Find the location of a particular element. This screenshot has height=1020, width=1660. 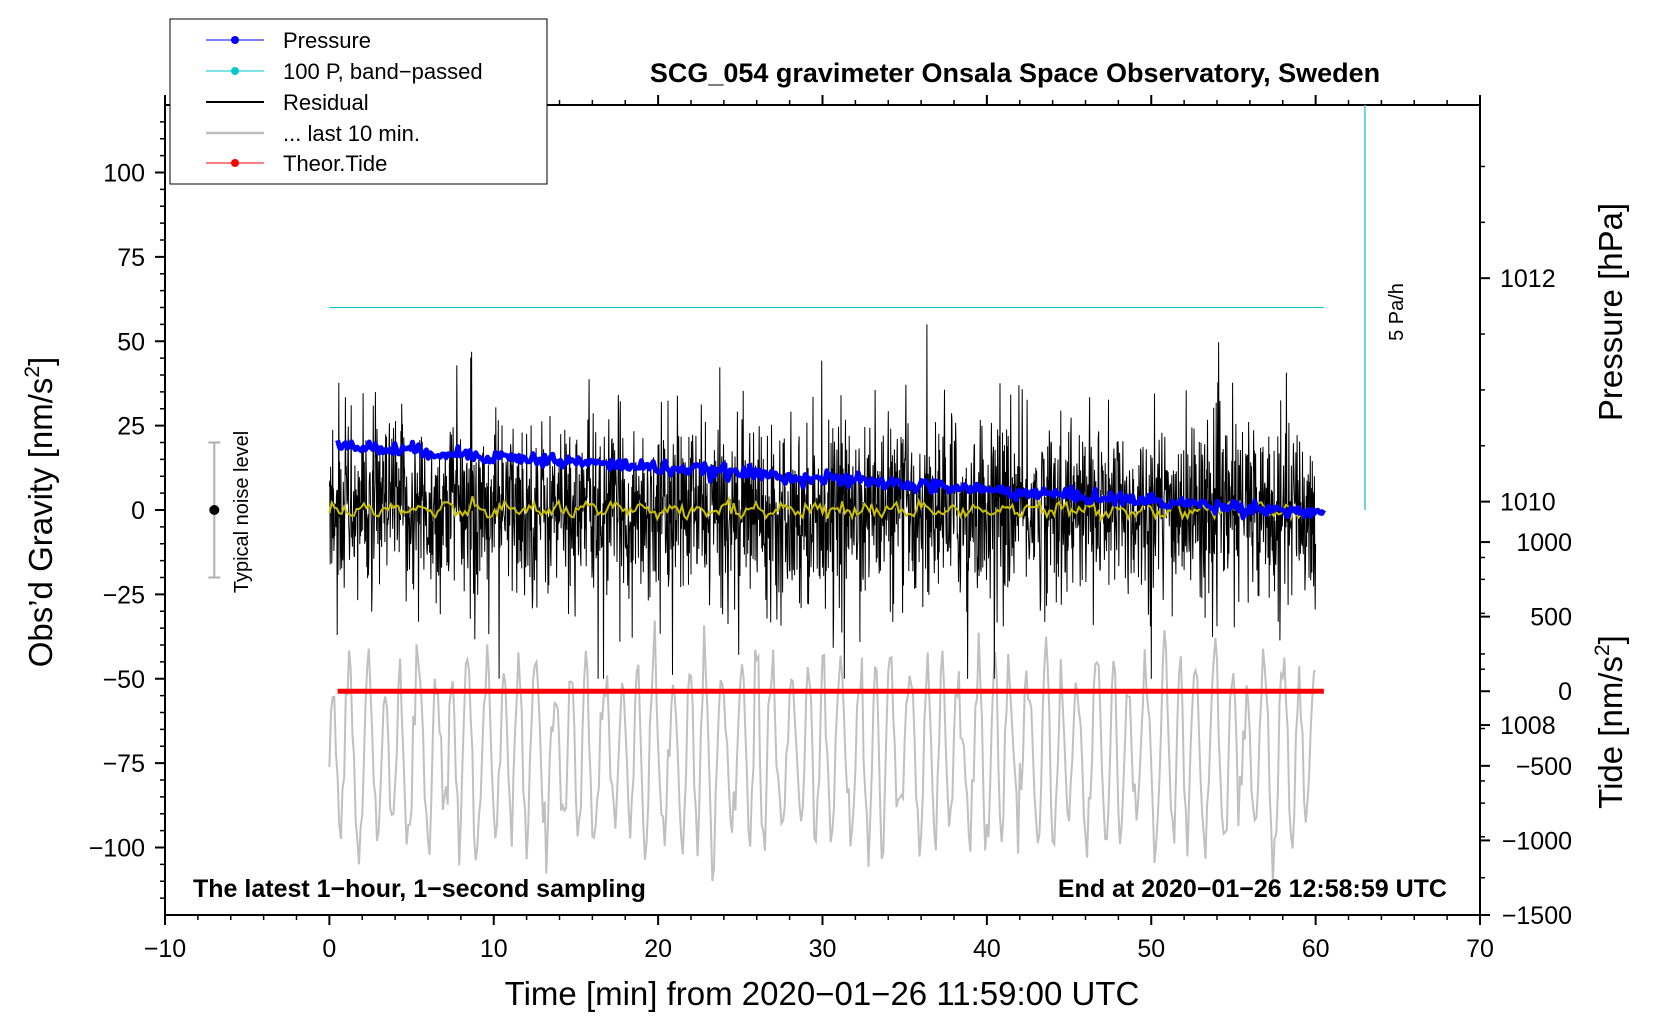

legend-entry-residual: Residual is located at coordinates (287, 102).